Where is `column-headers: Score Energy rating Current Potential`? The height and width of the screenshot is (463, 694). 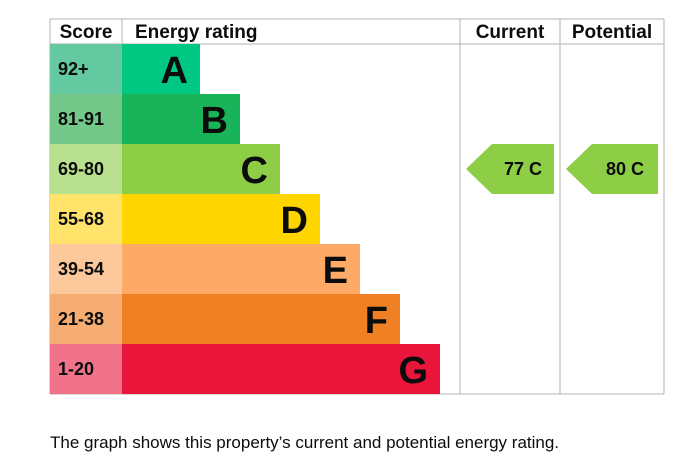 column-headers: Score Energy rating Current Potential is located at coordinates (356, 32).